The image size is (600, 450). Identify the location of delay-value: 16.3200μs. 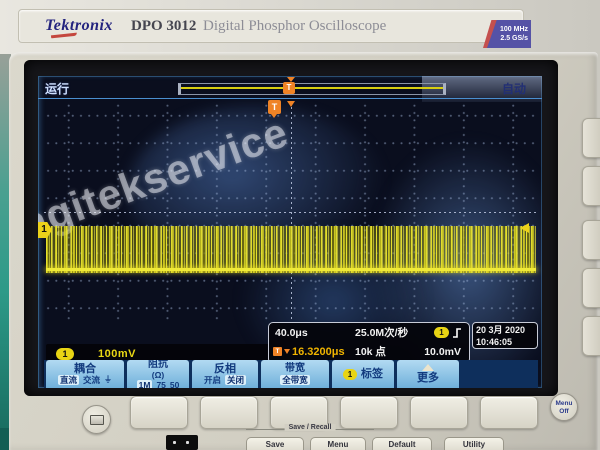
(318, 351).